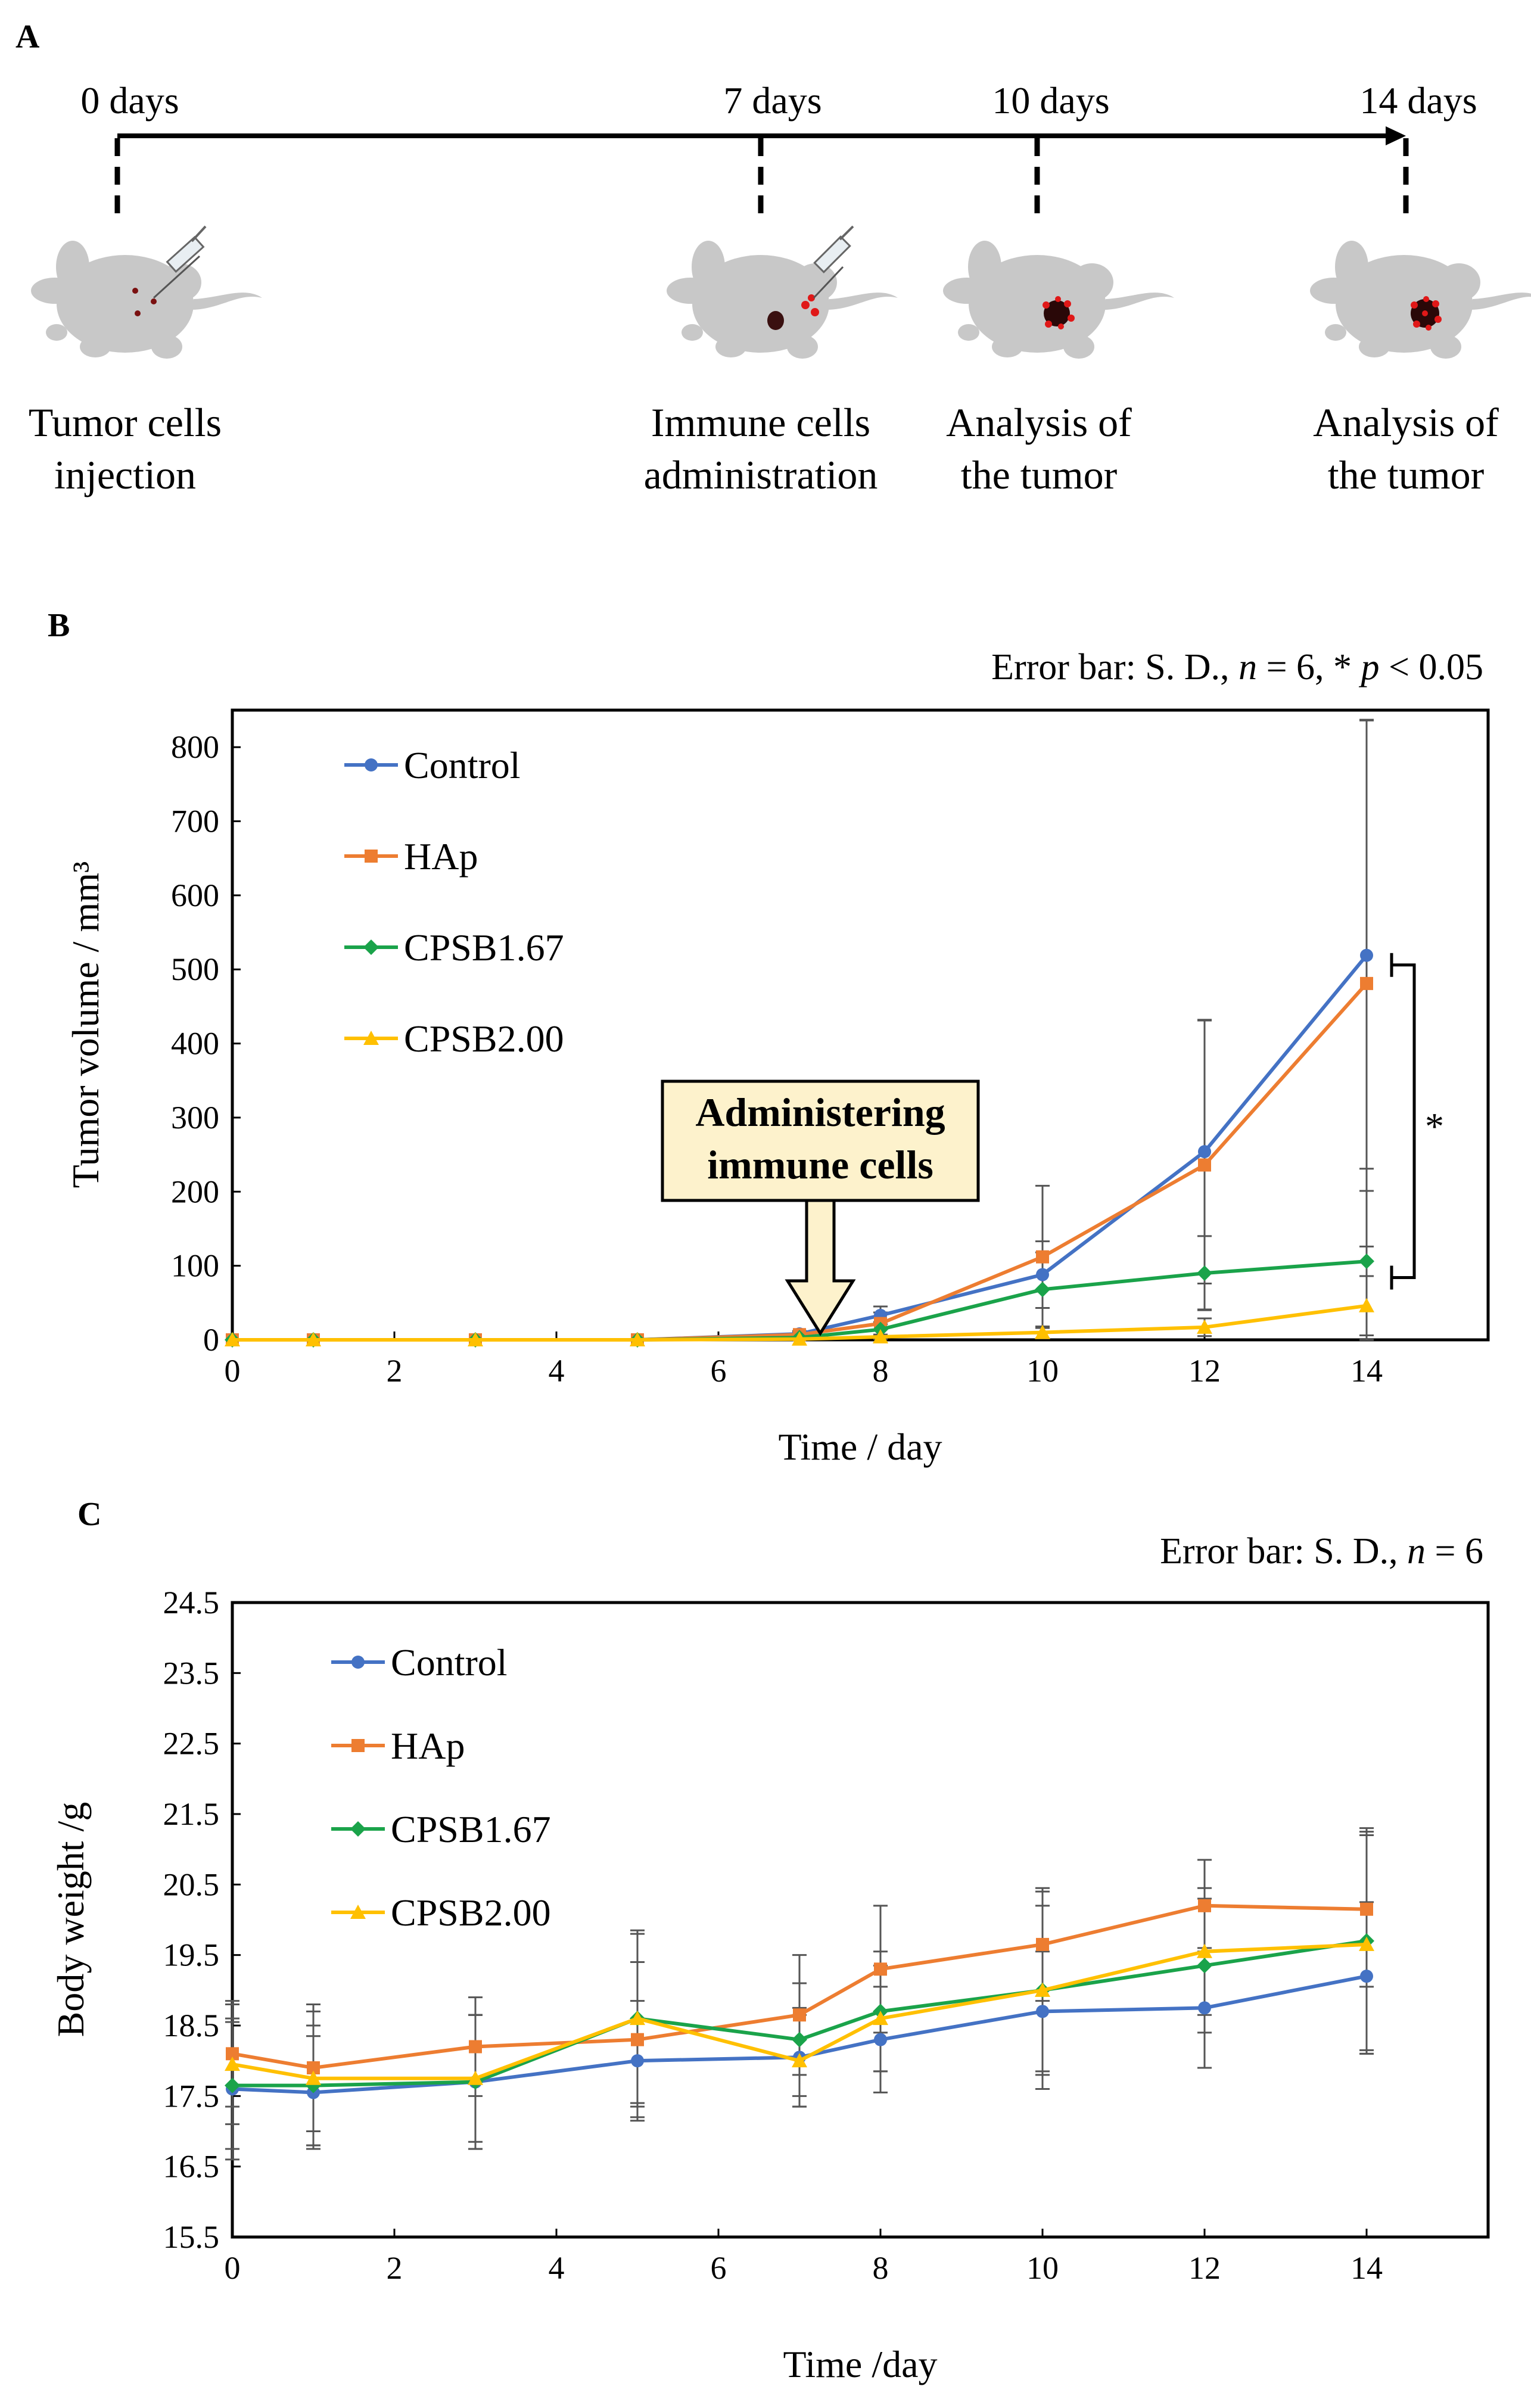 This screenshot has width=1531, height=2408. What do you see at coordinates (471, 1912) in the screenshot?
I see `legend-label: CPSB2.00` at bounding box center [471, 1912].